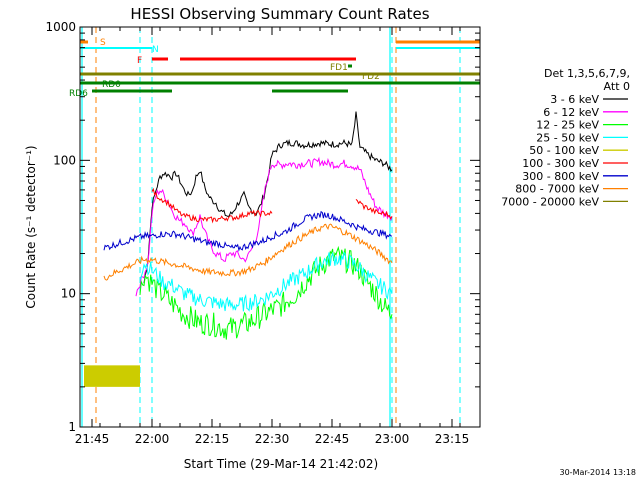  I want to click on x-tick-label-6: 23:15, so click(452, 439).